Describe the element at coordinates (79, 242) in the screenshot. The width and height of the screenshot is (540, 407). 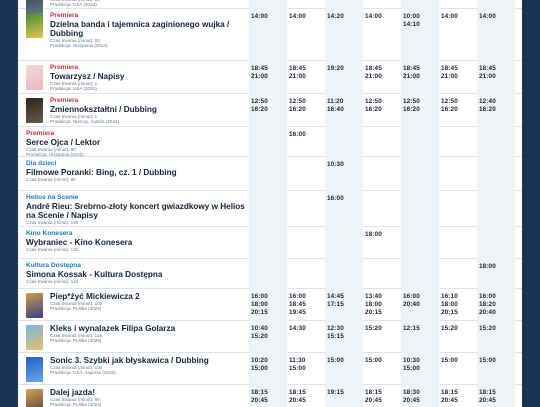
I see `film-title-link: Wybraniec - Kino Konesera` at that location.